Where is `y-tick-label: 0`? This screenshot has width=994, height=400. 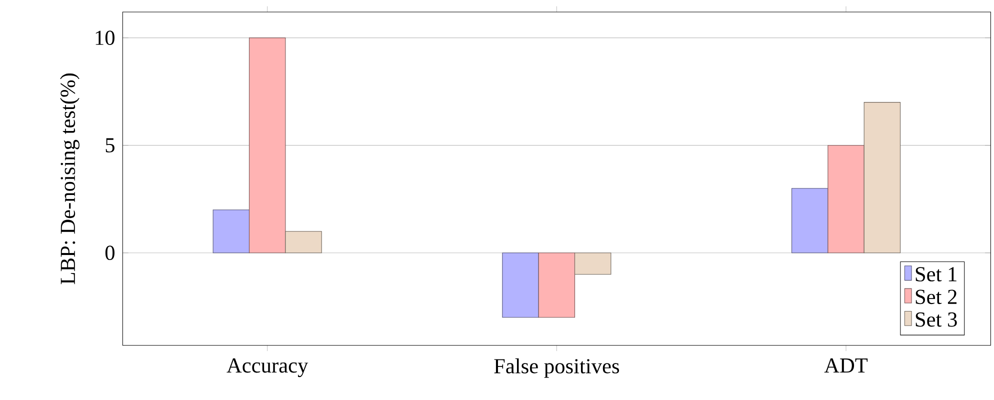
y-tick-label: 0 is located at coordinates (109, 253).